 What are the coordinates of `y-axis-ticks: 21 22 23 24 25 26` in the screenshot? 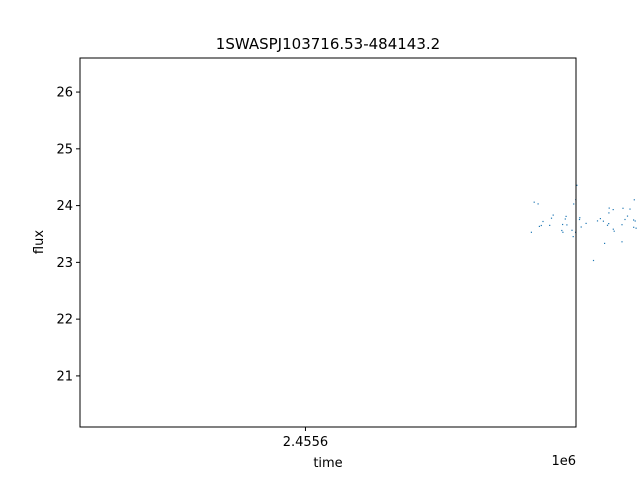 It's located at (68, 235).